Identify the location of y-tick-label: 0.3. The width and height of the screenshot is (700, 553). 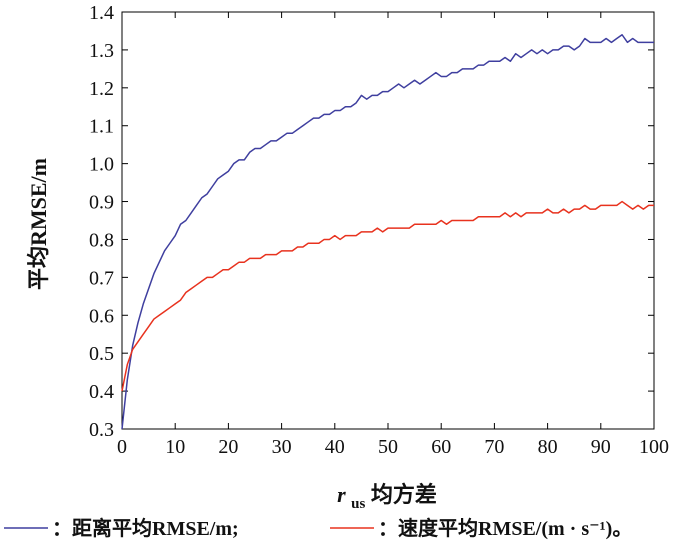
(101, 430).